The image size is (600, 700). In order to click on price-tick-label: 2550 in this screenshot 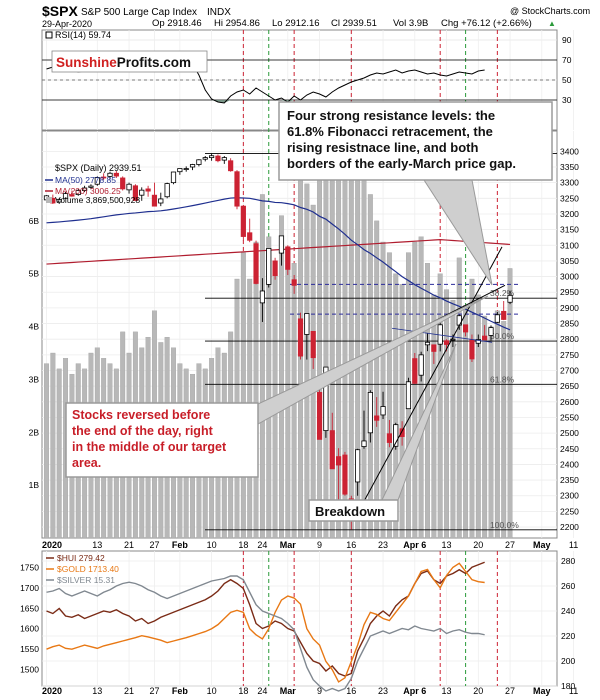, I will do `click(569, 417)`.